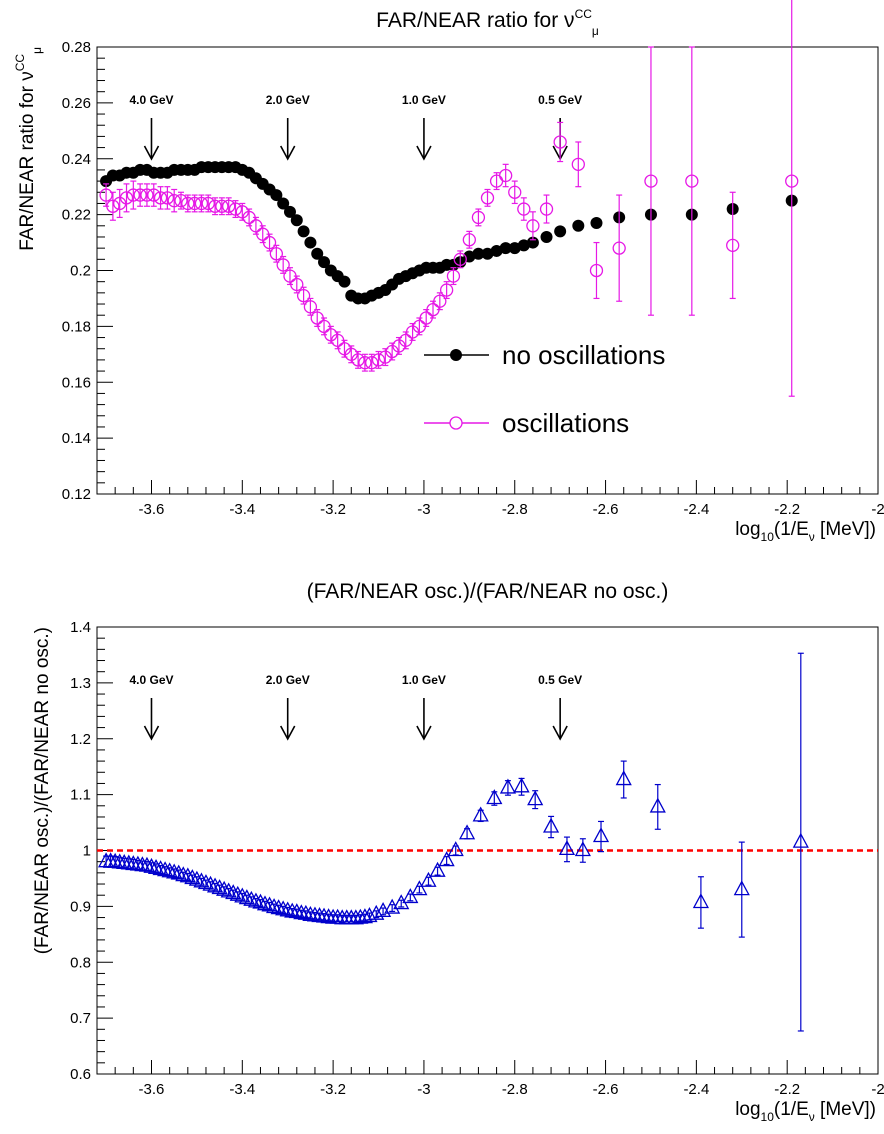 The width and height of the screenshot is (884, 1134). Describe the element at coordinates (80, 795) in the screenshot. I see `y-tick-label: 1.1` at that location.